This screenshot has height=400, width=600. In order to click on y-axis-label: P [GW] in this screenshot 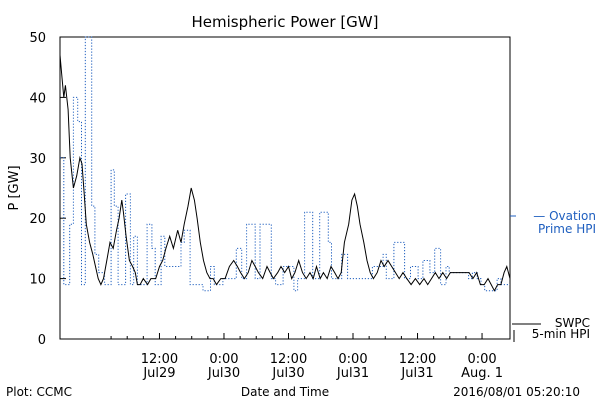, I will do `click(14, 187)`.